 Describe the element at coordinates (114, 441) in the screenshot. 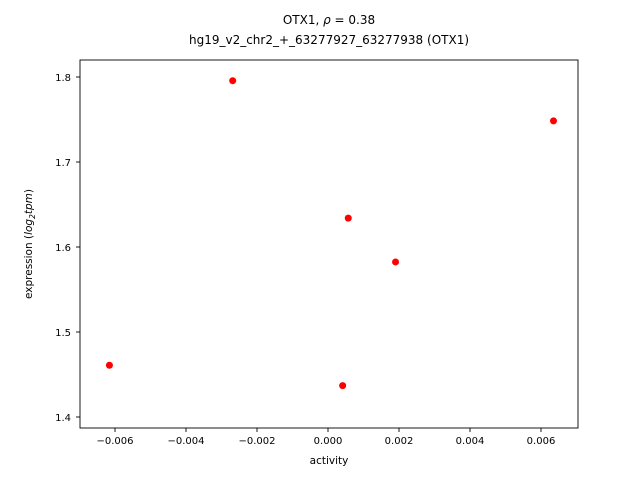

I see `x-tick-label: −0.006` at that location.